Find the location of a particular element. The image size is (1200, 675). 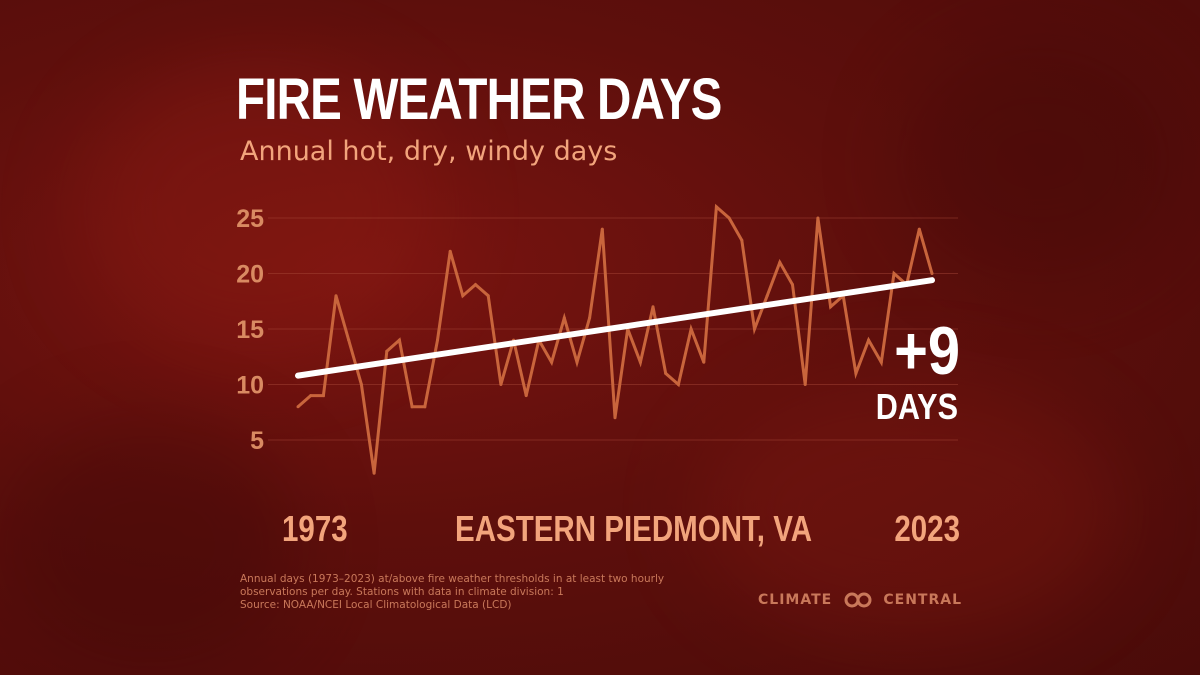

y-tick-label: 25 is located at coordinates (250, 219).